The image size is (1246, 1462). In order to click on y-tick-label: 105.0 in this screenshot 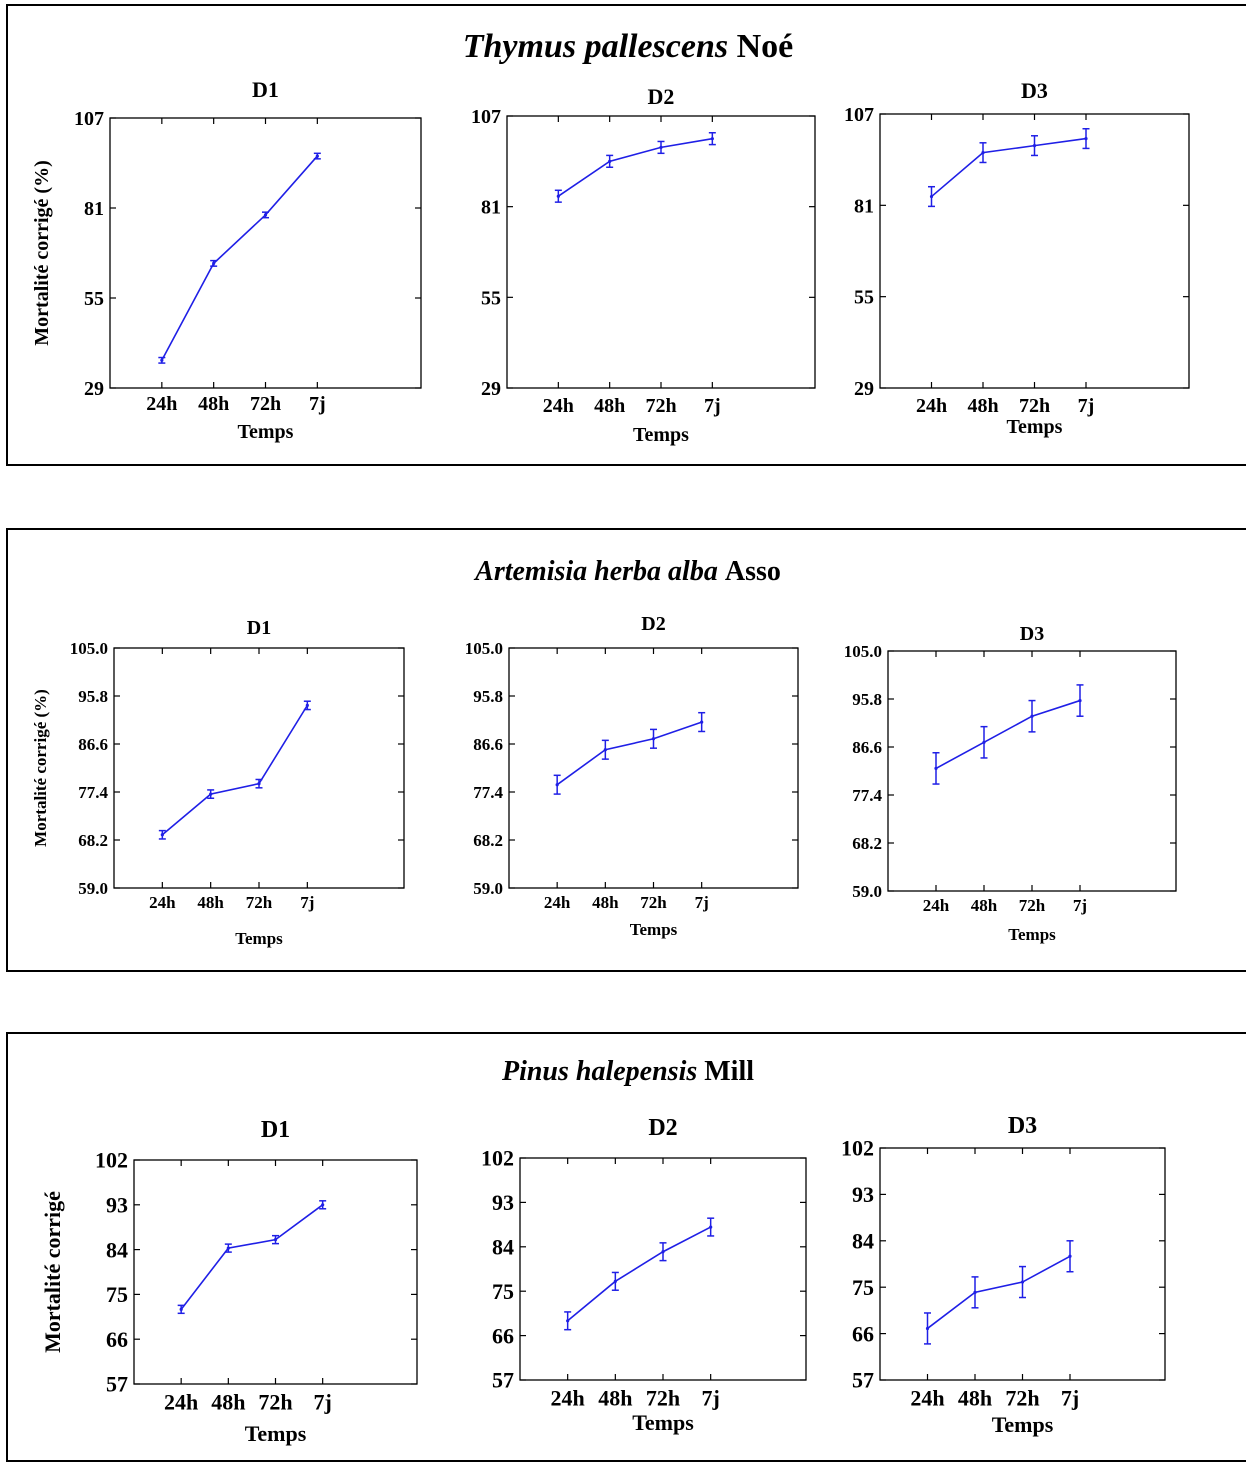, I will do `click(863, 651)`.